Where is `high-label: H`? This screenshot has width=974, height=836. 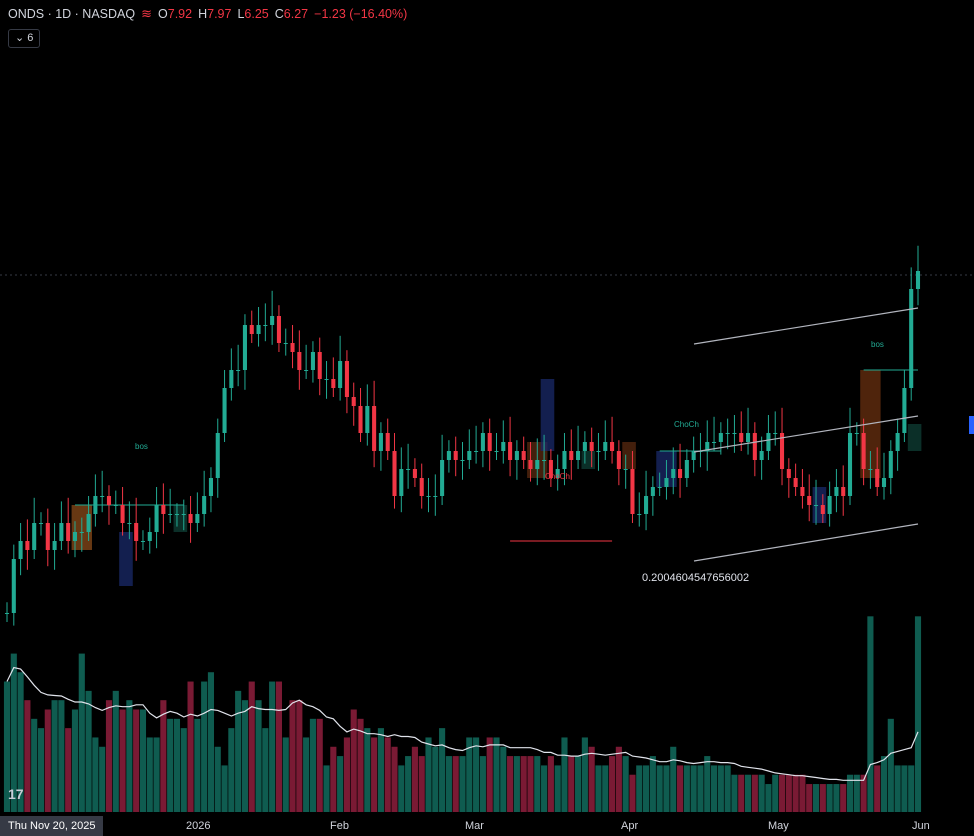
high-label: H is located at coordinates (203, 14).